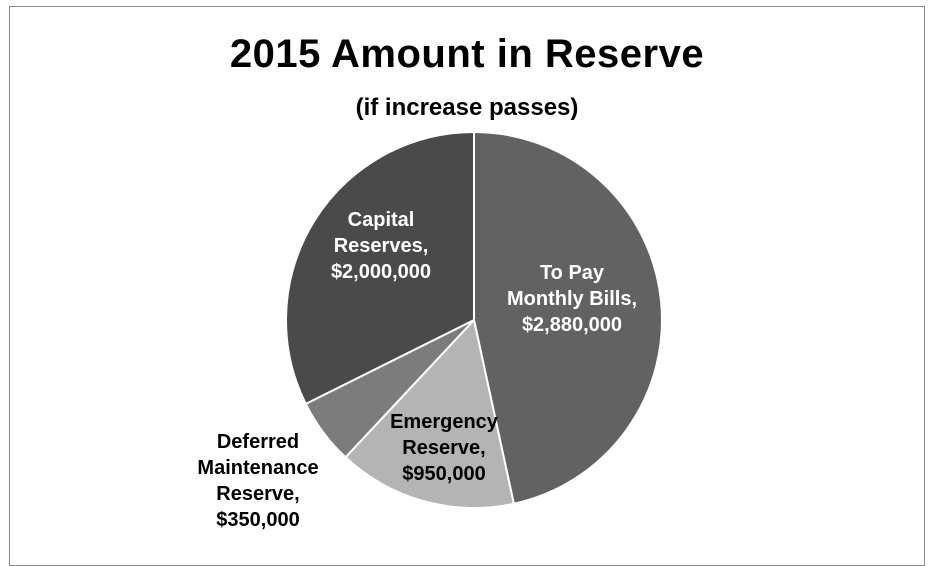 Image resolution: width=934 pixels, height=566 pixels. What do you see at coordinates (257, 481) in the screenshot?
I see `slice-label-deferred-maintenance-reserve: Deferred Maintenance Reserve, $350,000` at bounding box center [257, 481].